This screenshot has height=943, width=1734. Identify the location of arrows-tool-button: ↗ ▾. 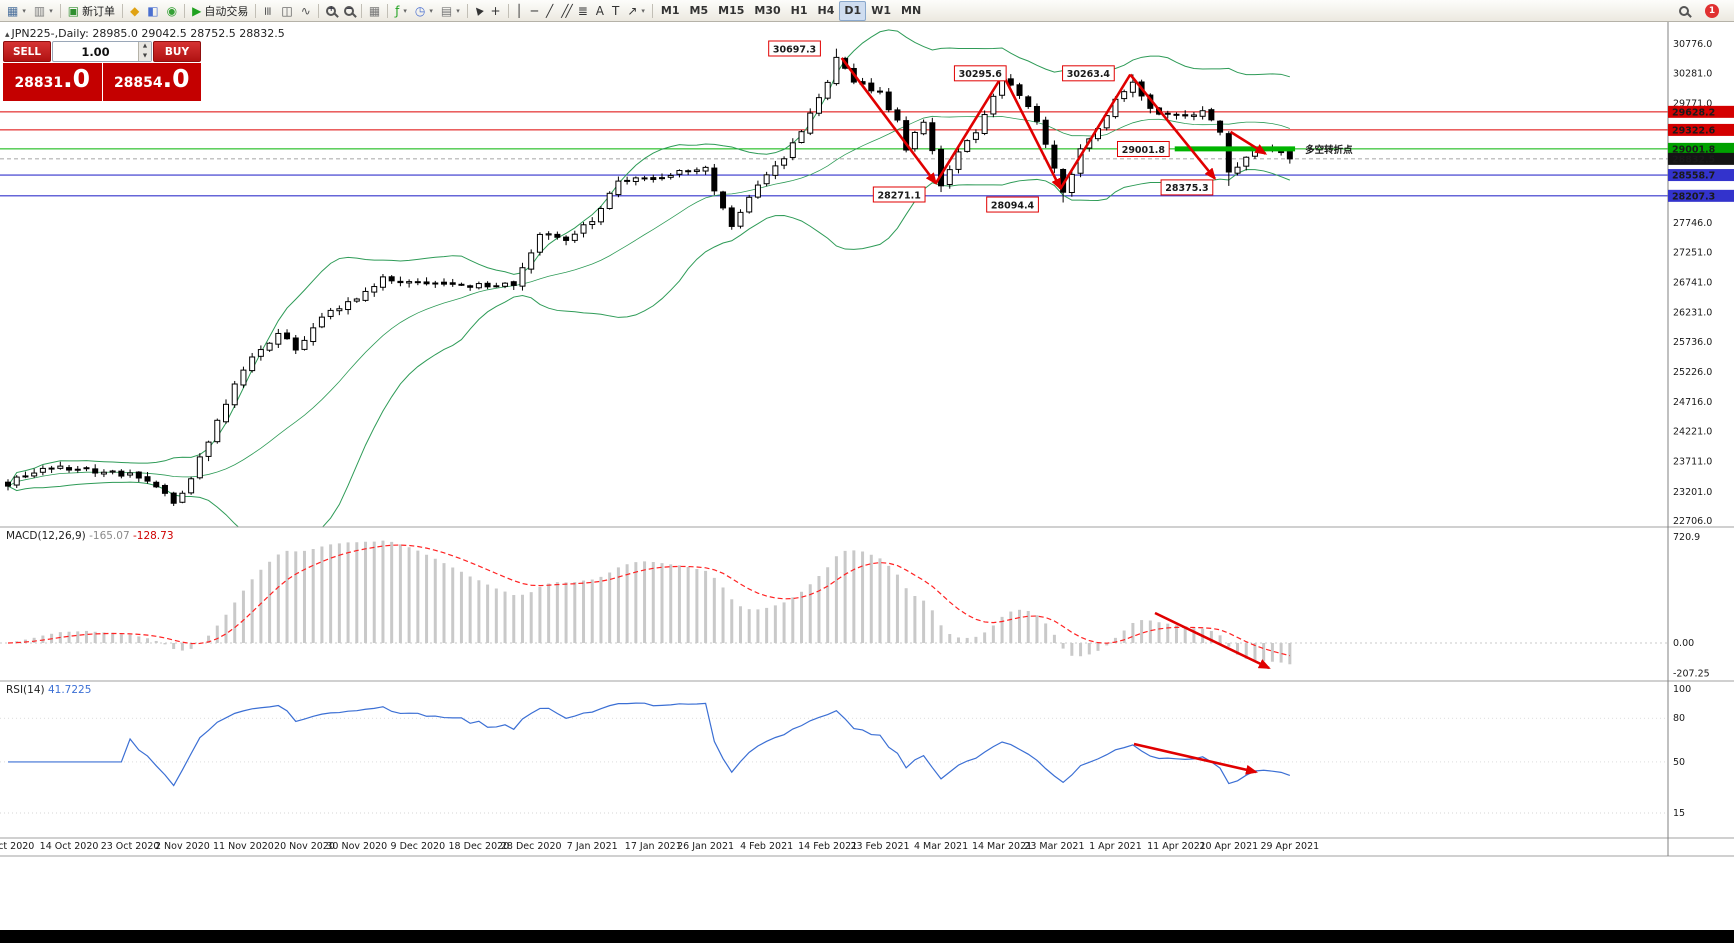
(636, 11).